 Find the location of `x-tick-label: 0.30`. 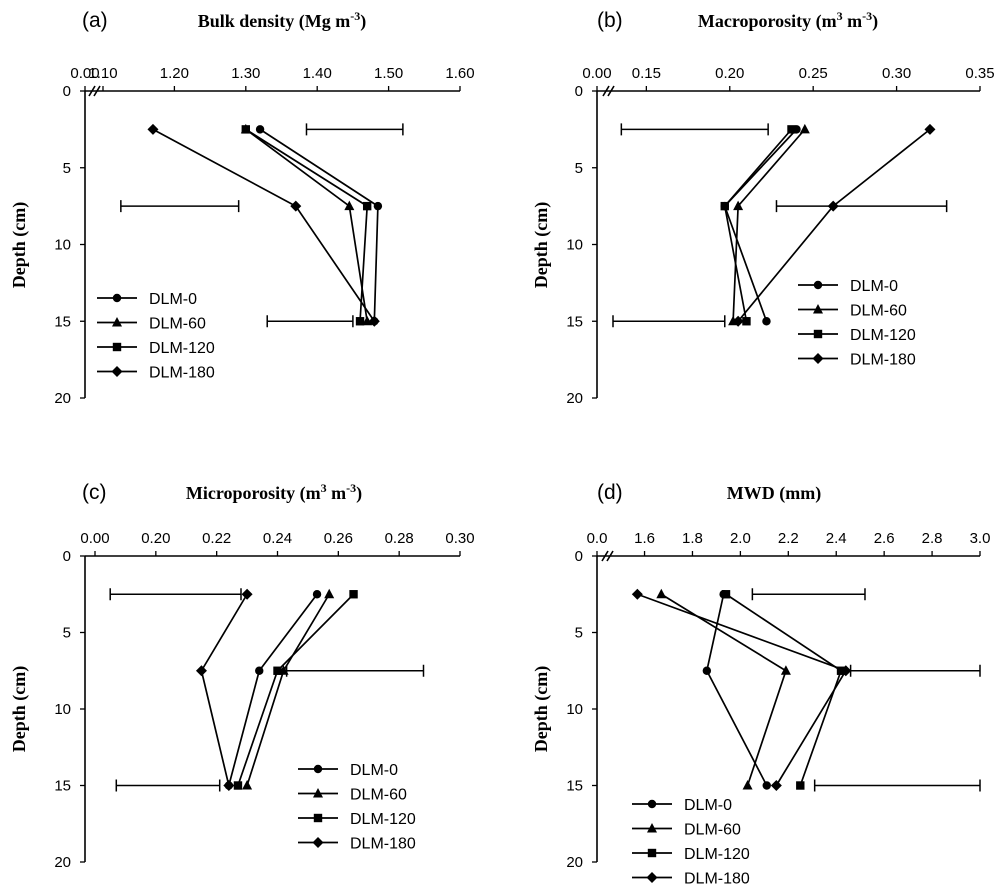

x-tick-label: 0.30 is located at coordinates (459, 538).